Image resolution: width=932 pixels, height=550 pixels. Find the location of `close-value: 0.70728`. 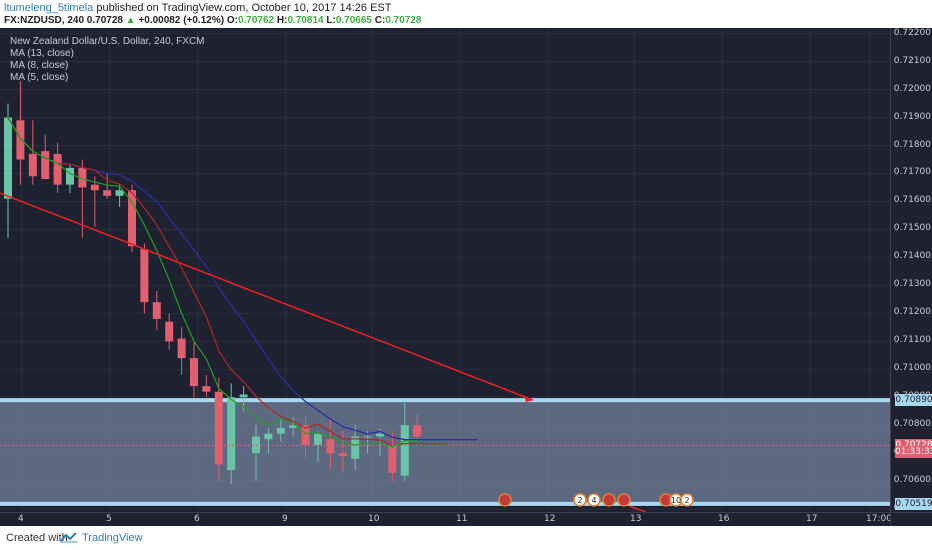

close-value: 0.70728 is located at coordinates (403, 20).